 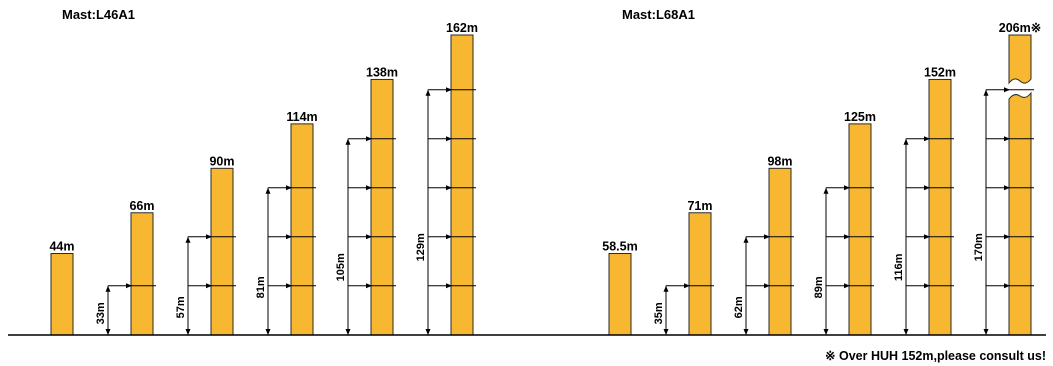 I want to click on dimension-label: 89m, so click(x=819, y=287).